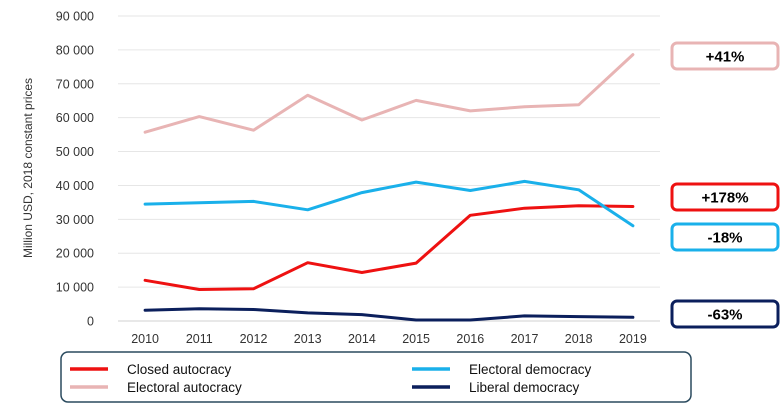  What do you see at coordinates (28, 168) in the screenshot?
I see `y-axis-label: Million USD, 2018 constant prices` at bounding box center [28, 168].